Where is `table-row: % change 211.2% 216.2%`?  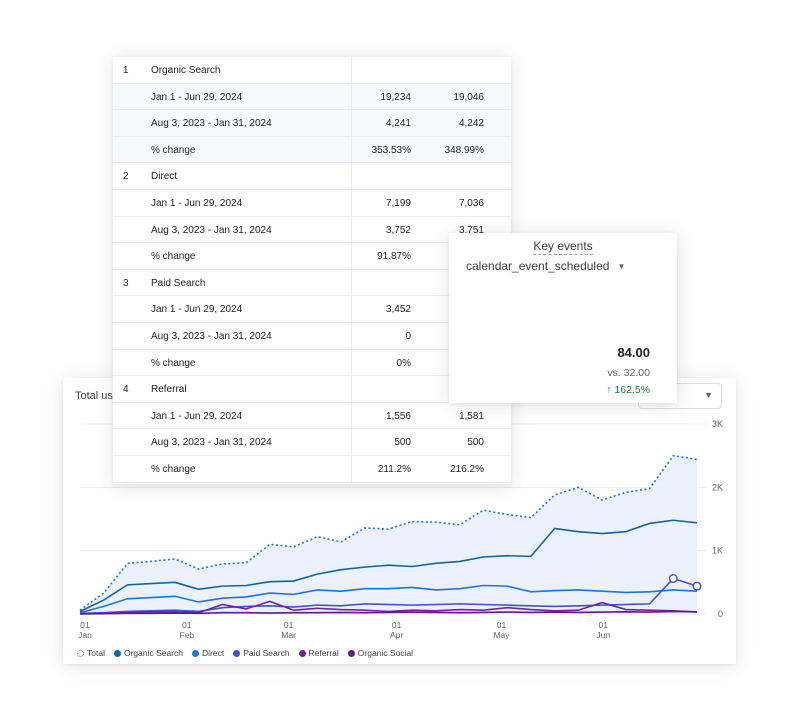 table-row: % change 211.2% 216.2% is located at coordinates (312, 469).